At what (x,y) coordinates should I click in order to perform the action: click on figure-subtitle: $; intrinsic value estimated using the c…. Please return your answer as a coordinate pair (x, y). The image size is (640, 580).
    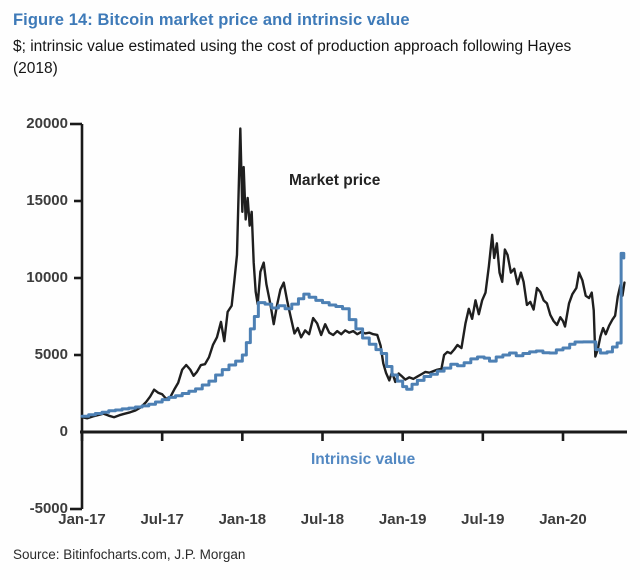
    Looking at the image, I should click on (292, 57).